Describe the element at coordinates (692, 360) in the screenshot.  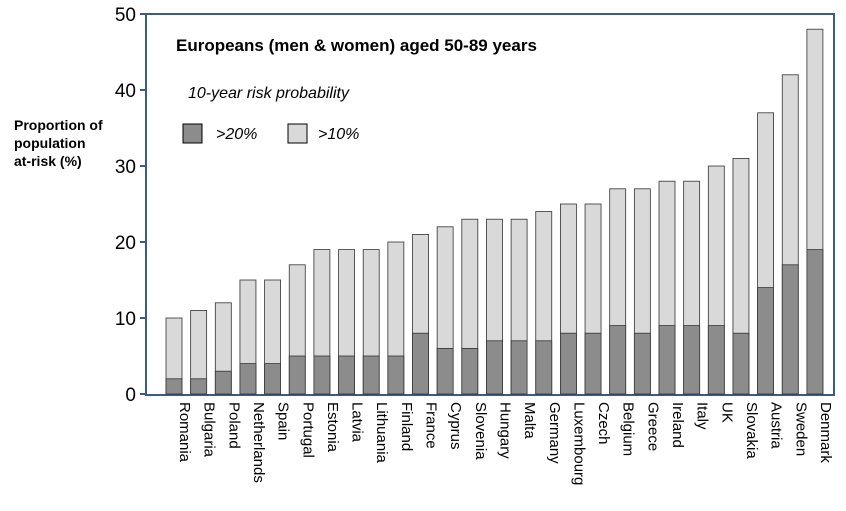
I see `bar-over-20-italy` at that location.